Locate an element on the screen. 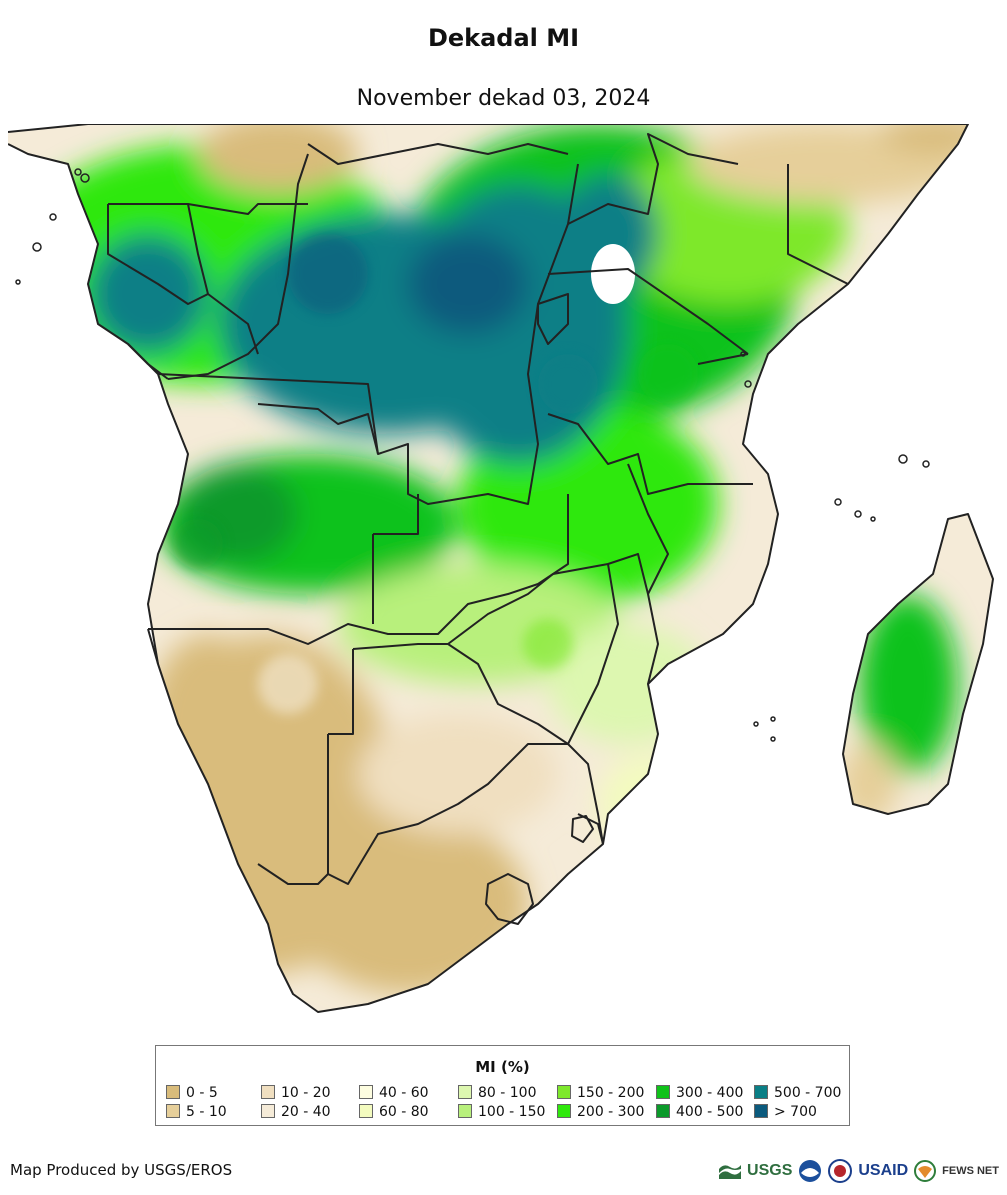  legend-entry: 20 - 40 is located at coordinates (296, 1112).